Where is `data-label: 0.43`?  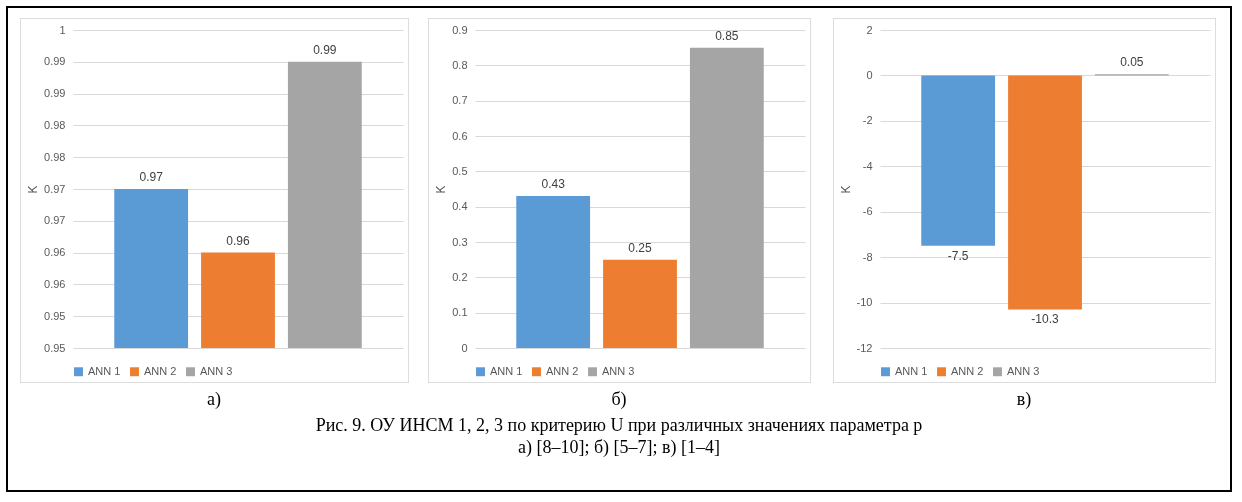 data-label: 0.43 is located at coordinates (552, 184).